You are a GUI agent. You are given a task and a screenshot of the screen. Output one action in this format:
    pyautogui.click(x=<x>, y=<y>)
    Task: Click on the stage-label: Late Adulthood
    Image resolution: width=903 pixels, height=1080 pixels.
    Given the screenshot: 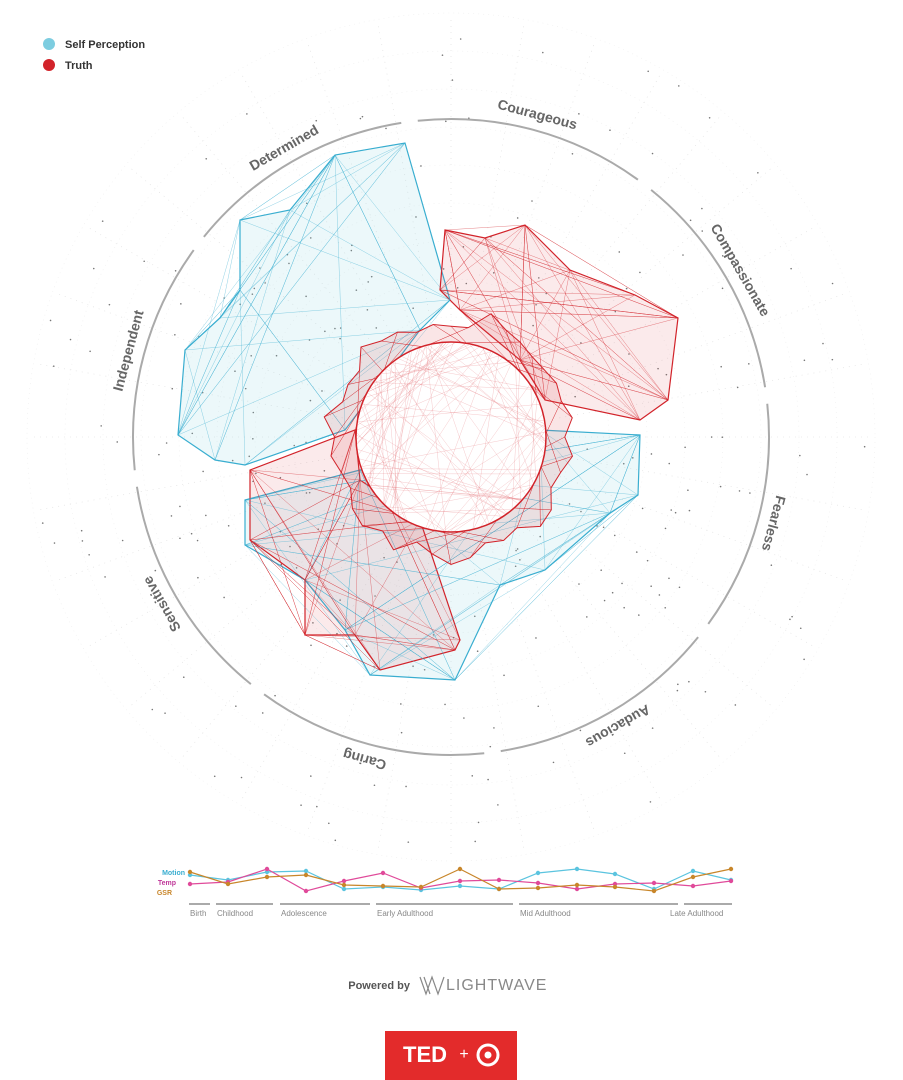 What is the action you would take?
    pyautogui.click(x=696, y=913)
    